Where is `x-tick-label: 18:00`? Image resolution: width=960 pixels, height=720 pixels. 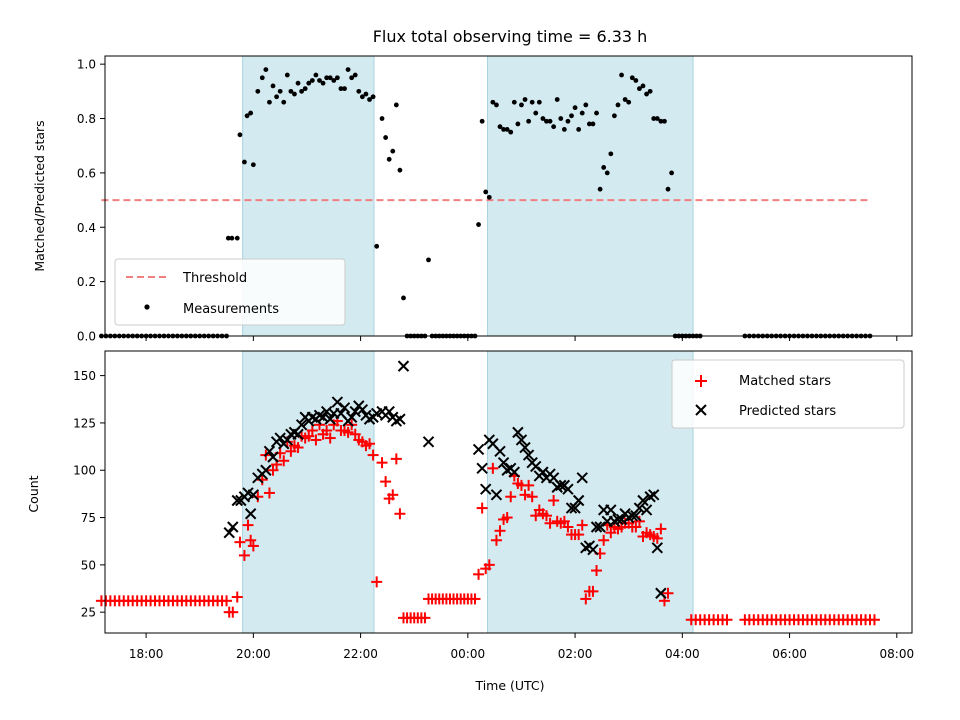
x-tick-label: 18:00 is located at coordinates (146, 654).